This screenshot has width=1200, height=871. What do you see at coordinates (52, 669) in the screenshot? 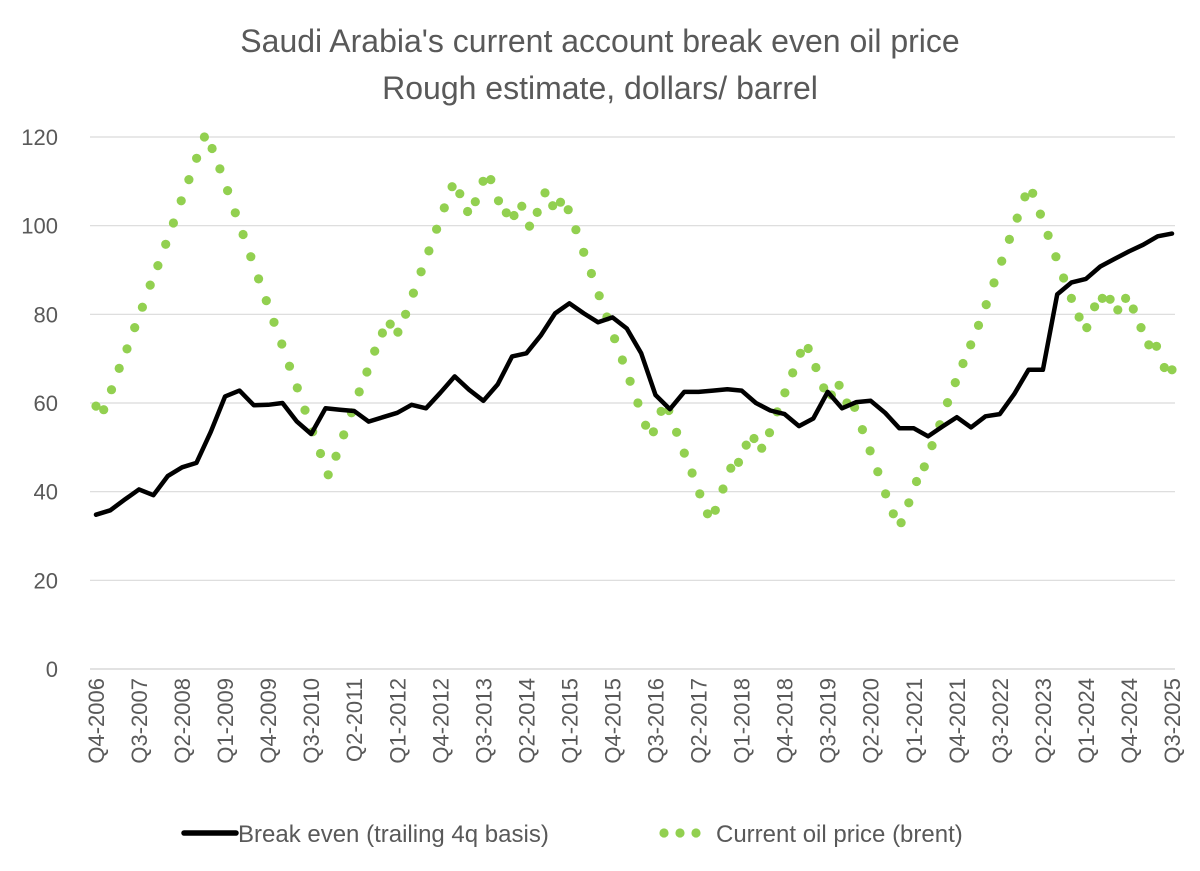
I see `y-tick-label: 0` at bounding box center [52, 669].